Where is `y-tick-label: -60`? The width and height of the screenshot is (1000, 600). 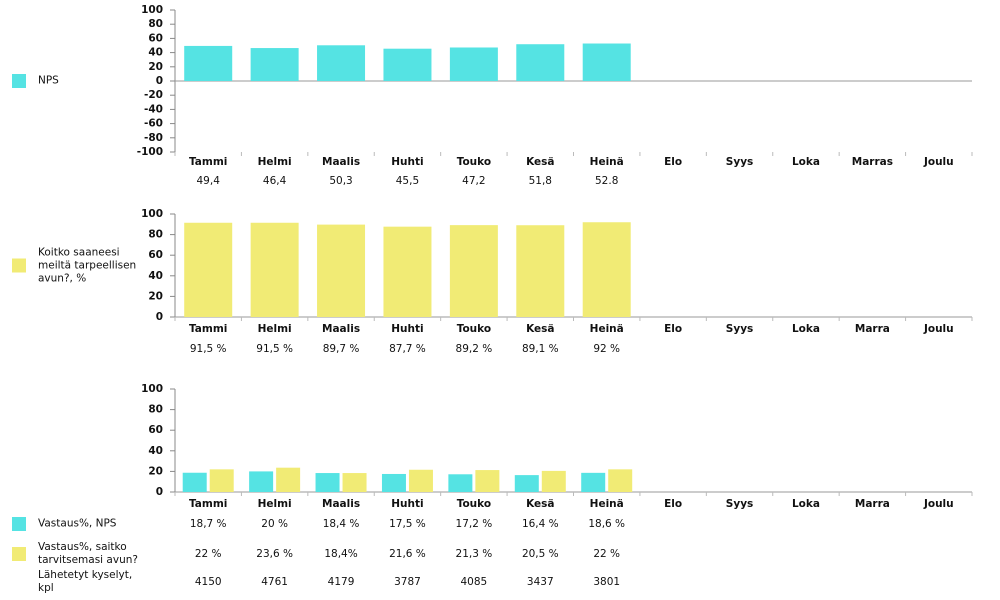 y-tick-label: -60 is located at coordinates (153, 124).